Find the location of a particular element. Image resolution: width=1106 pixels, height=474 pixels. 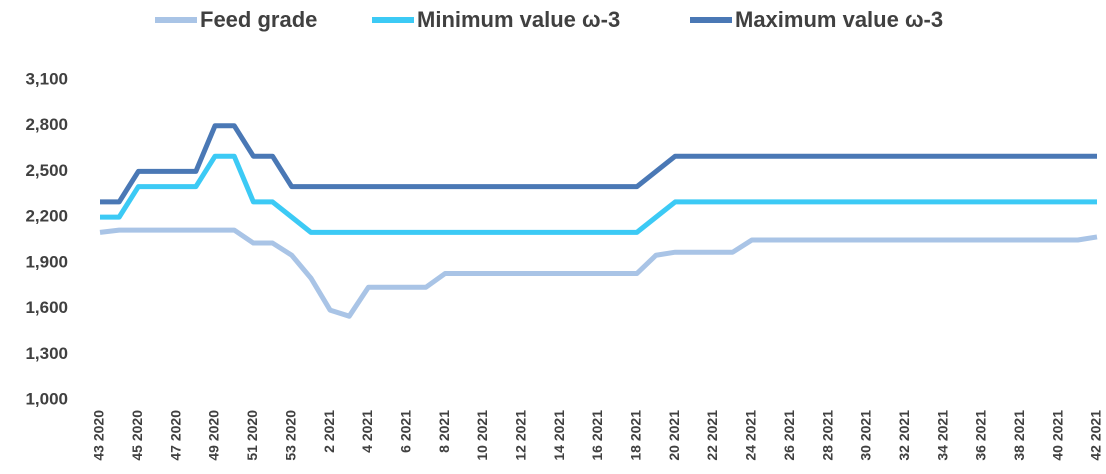

y-tick-label: 1,600 is located at coordinates (46, 307).